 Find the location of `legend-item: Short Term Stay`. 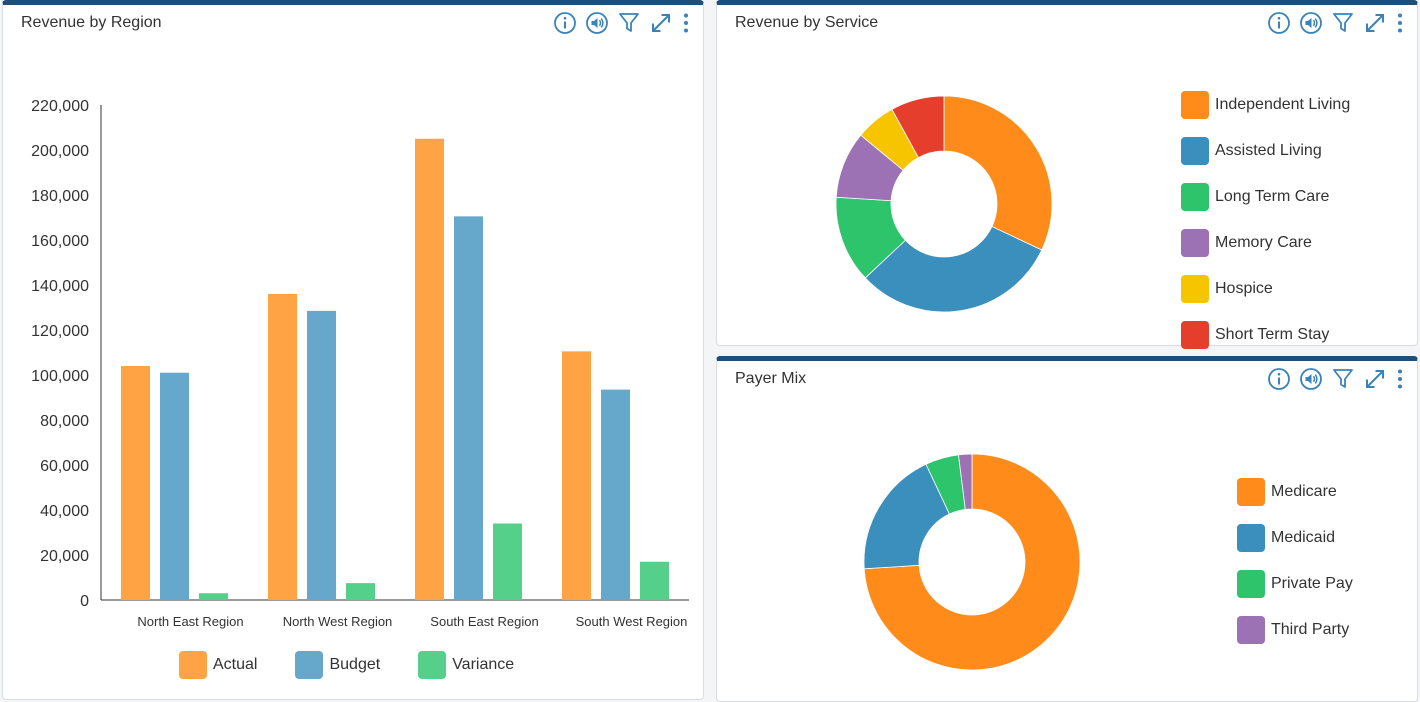

legend-item: Short Term Stay is located at coordinates (1265, 335).